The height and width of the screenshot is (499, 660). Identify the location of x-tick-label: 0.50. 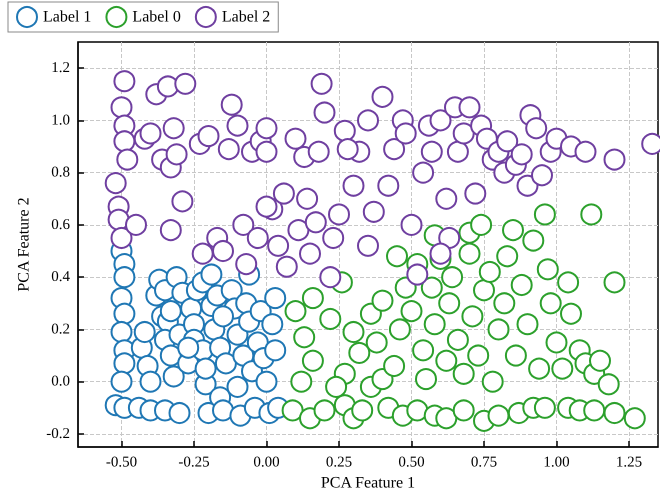
(411, 462).